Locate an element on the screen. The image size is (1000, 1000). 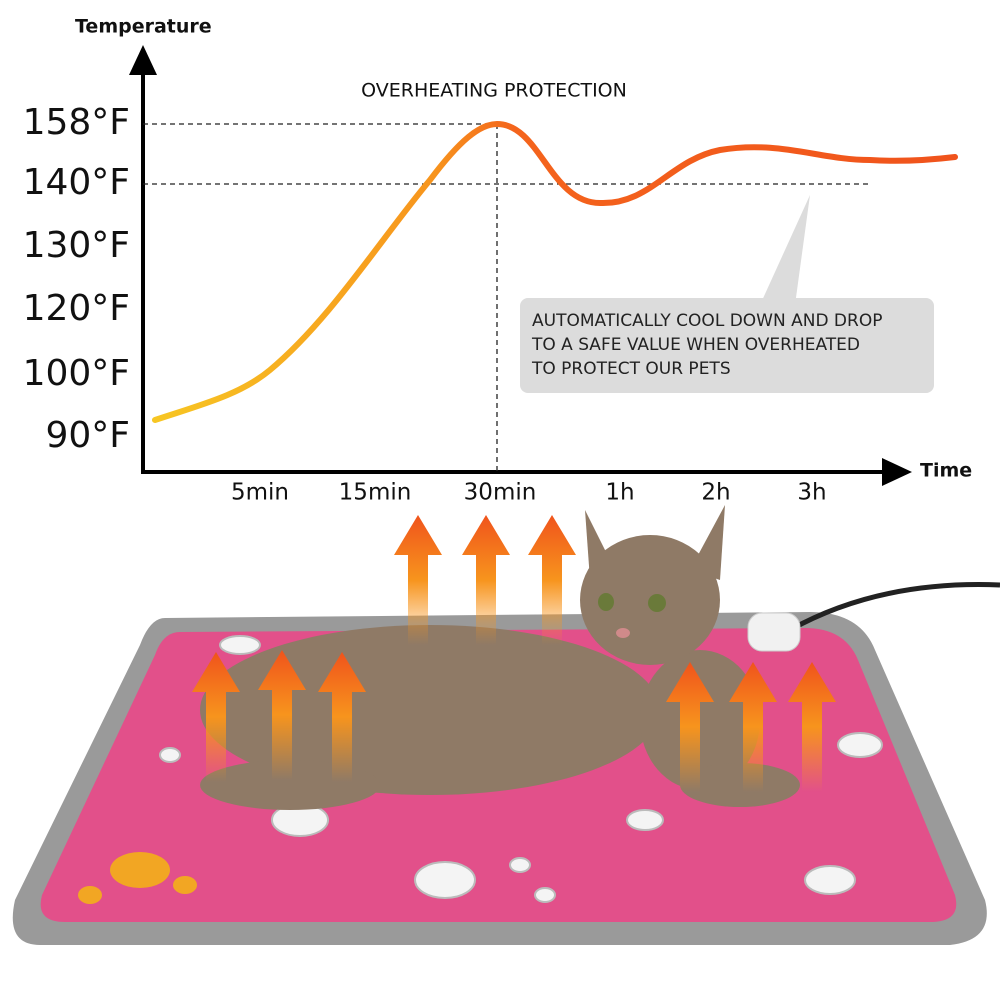
callout-line: TO A SAFE VALUE WHEN OVERHEATED is located at coordinates (695, 345).